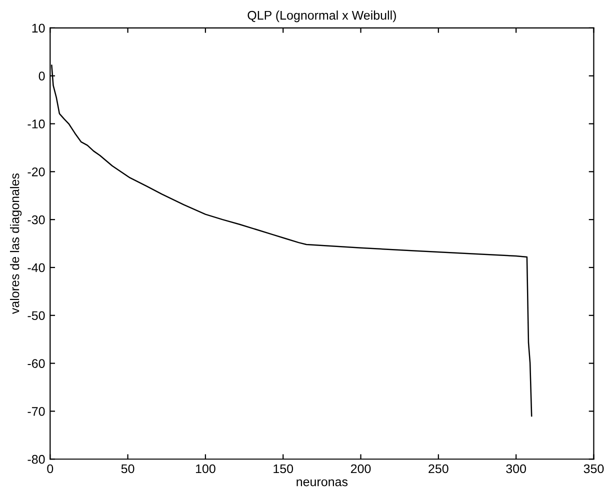 This screenshot has height=490, width=604. I want to click on y-tick-label: -70, so click(36, 411).